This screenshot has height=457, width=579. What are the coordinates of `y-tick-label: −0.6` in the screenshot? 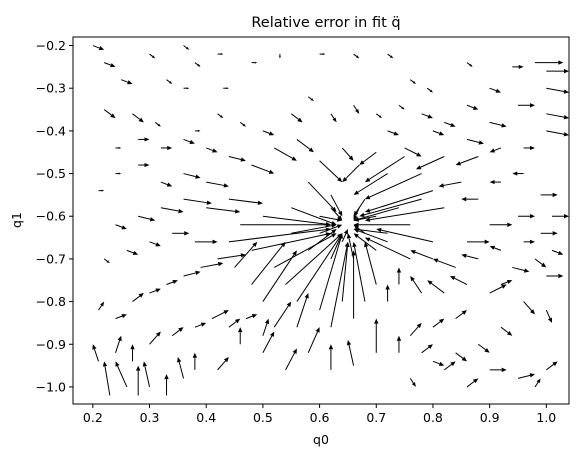 It's located at (51, 216).